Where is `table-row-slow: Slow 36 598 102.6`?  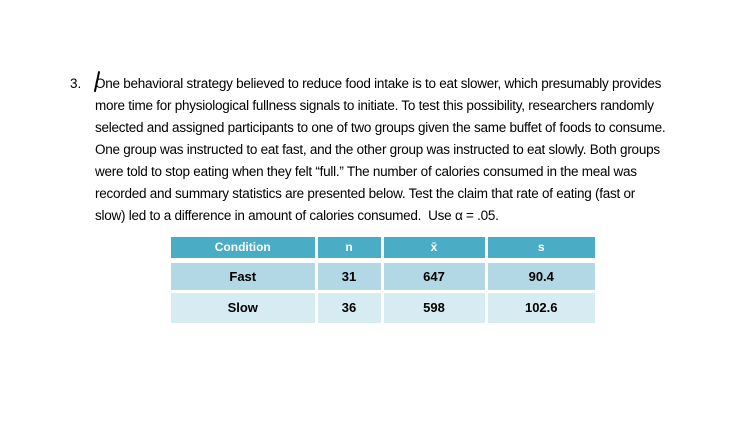 table-row-slow: Slow 36 598 102.6 is located at coordinates (383, 307).